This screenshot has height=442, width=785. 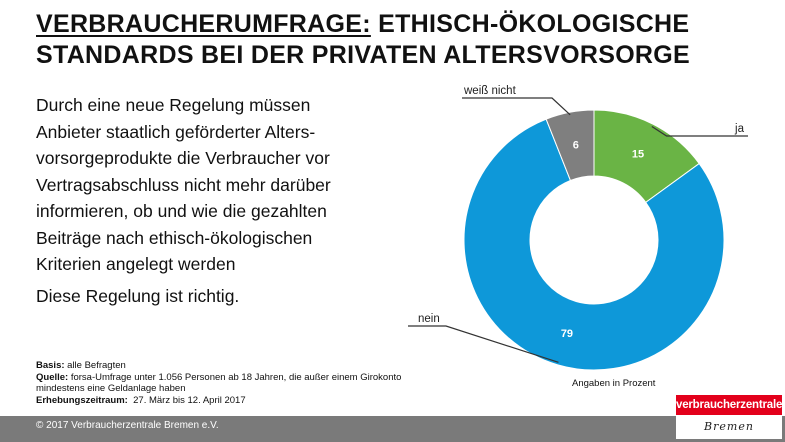 I want to click on basis-value: alle Befragten, so click(x=96, y=365).